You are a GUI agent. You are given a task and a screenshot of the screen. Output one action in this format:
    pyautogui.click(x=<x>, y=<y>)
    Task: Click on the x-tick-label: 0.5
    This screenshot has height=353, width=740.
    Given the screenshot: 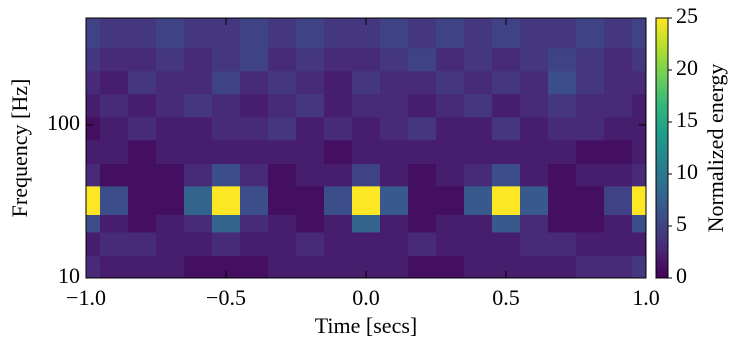 What is the action you would take?
    pyautogui.click(x=506, y=297)
    